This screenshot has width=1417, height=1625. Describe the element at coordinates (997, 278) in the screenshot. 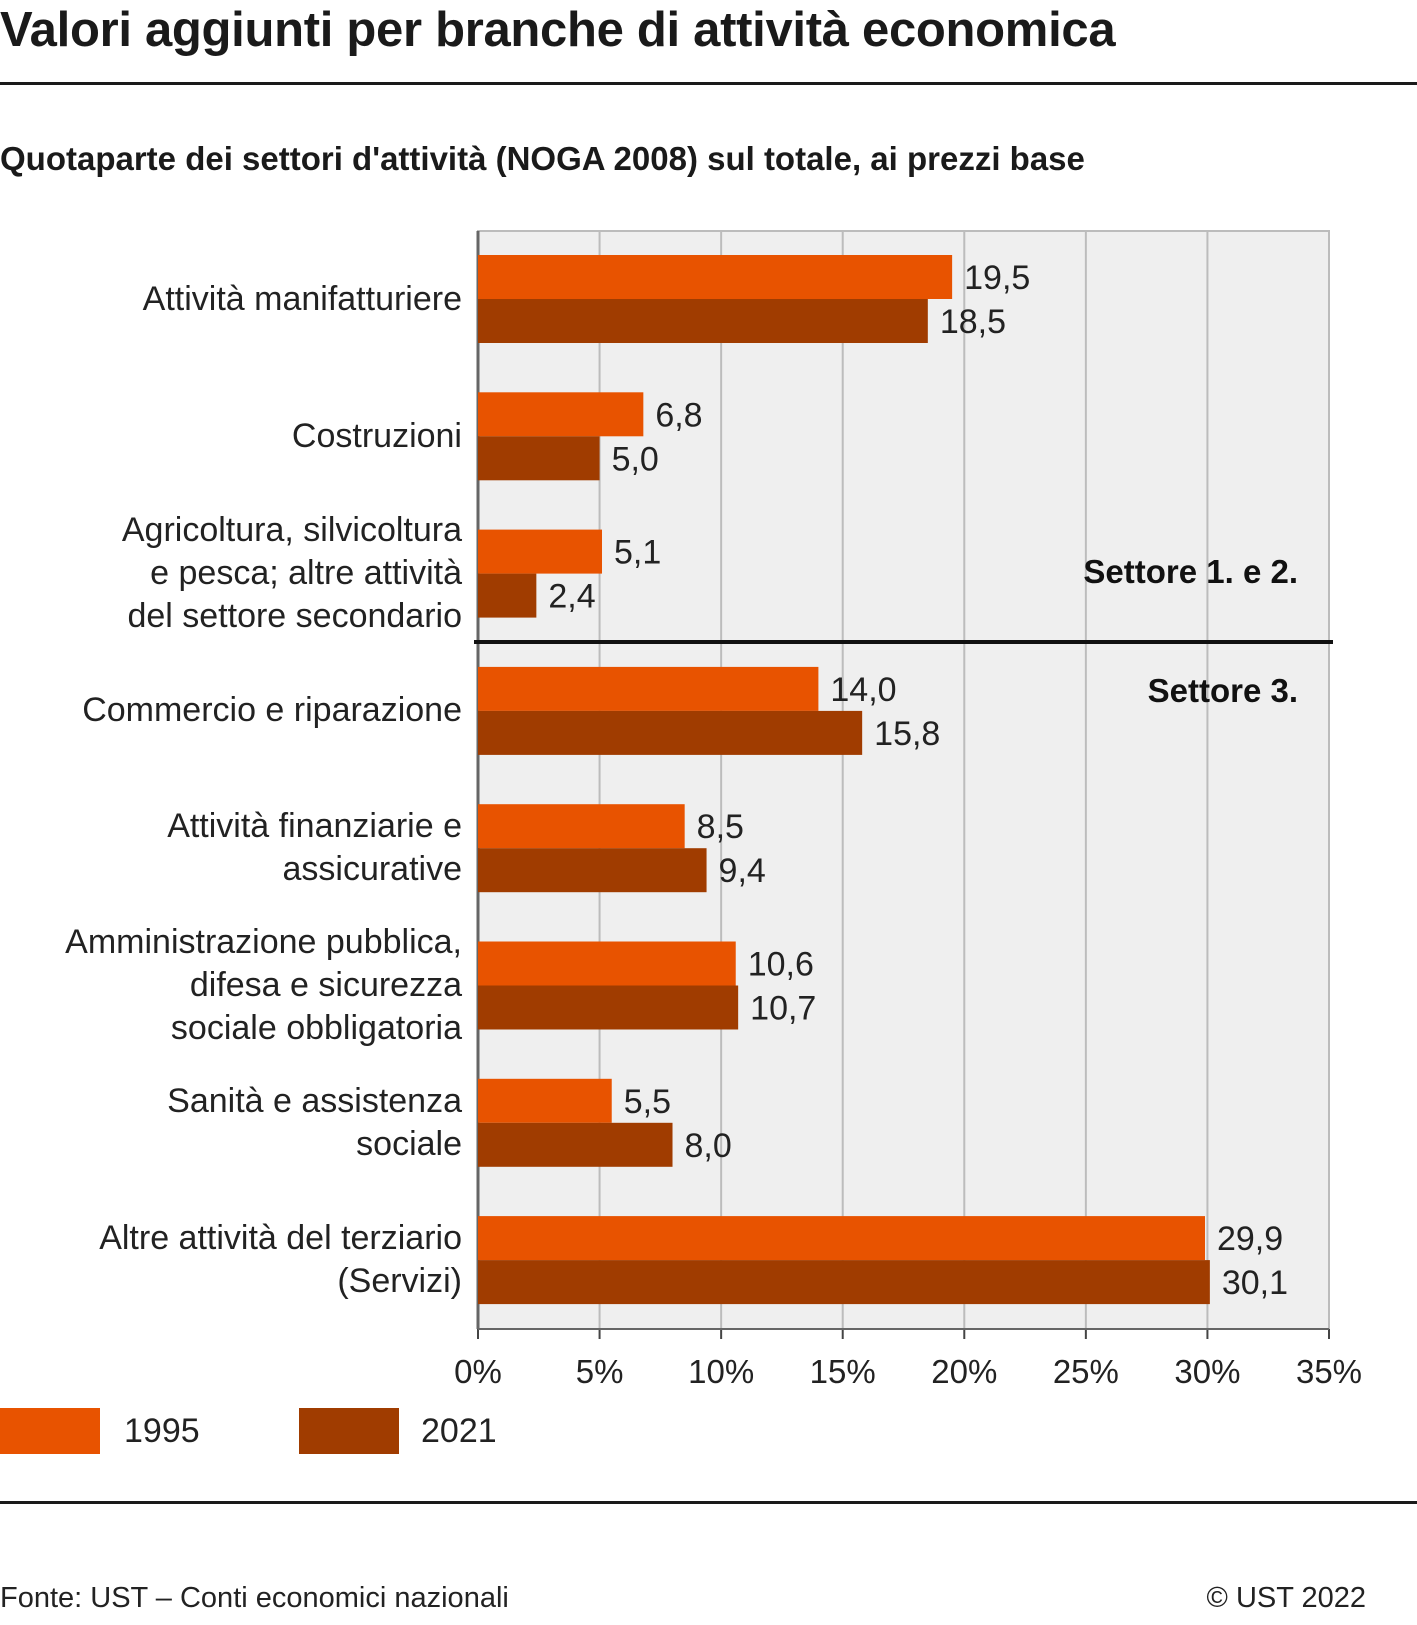

I see `data-label-1995: 19,5` at that location.